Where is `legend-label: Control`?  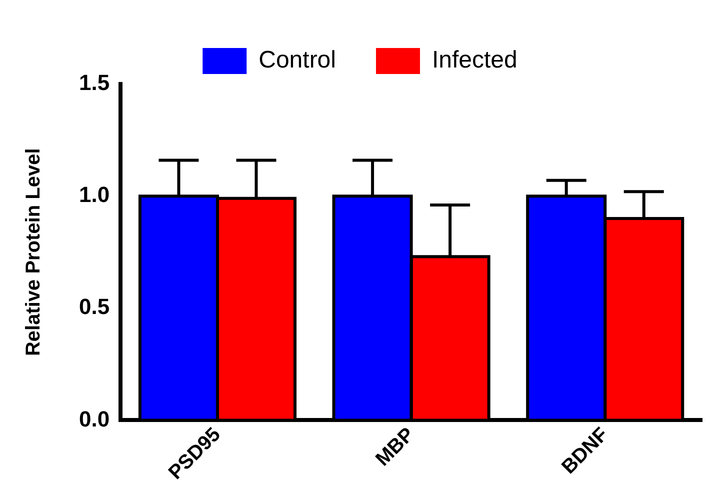 legend-label: Control is located at coordinates (297, 60).